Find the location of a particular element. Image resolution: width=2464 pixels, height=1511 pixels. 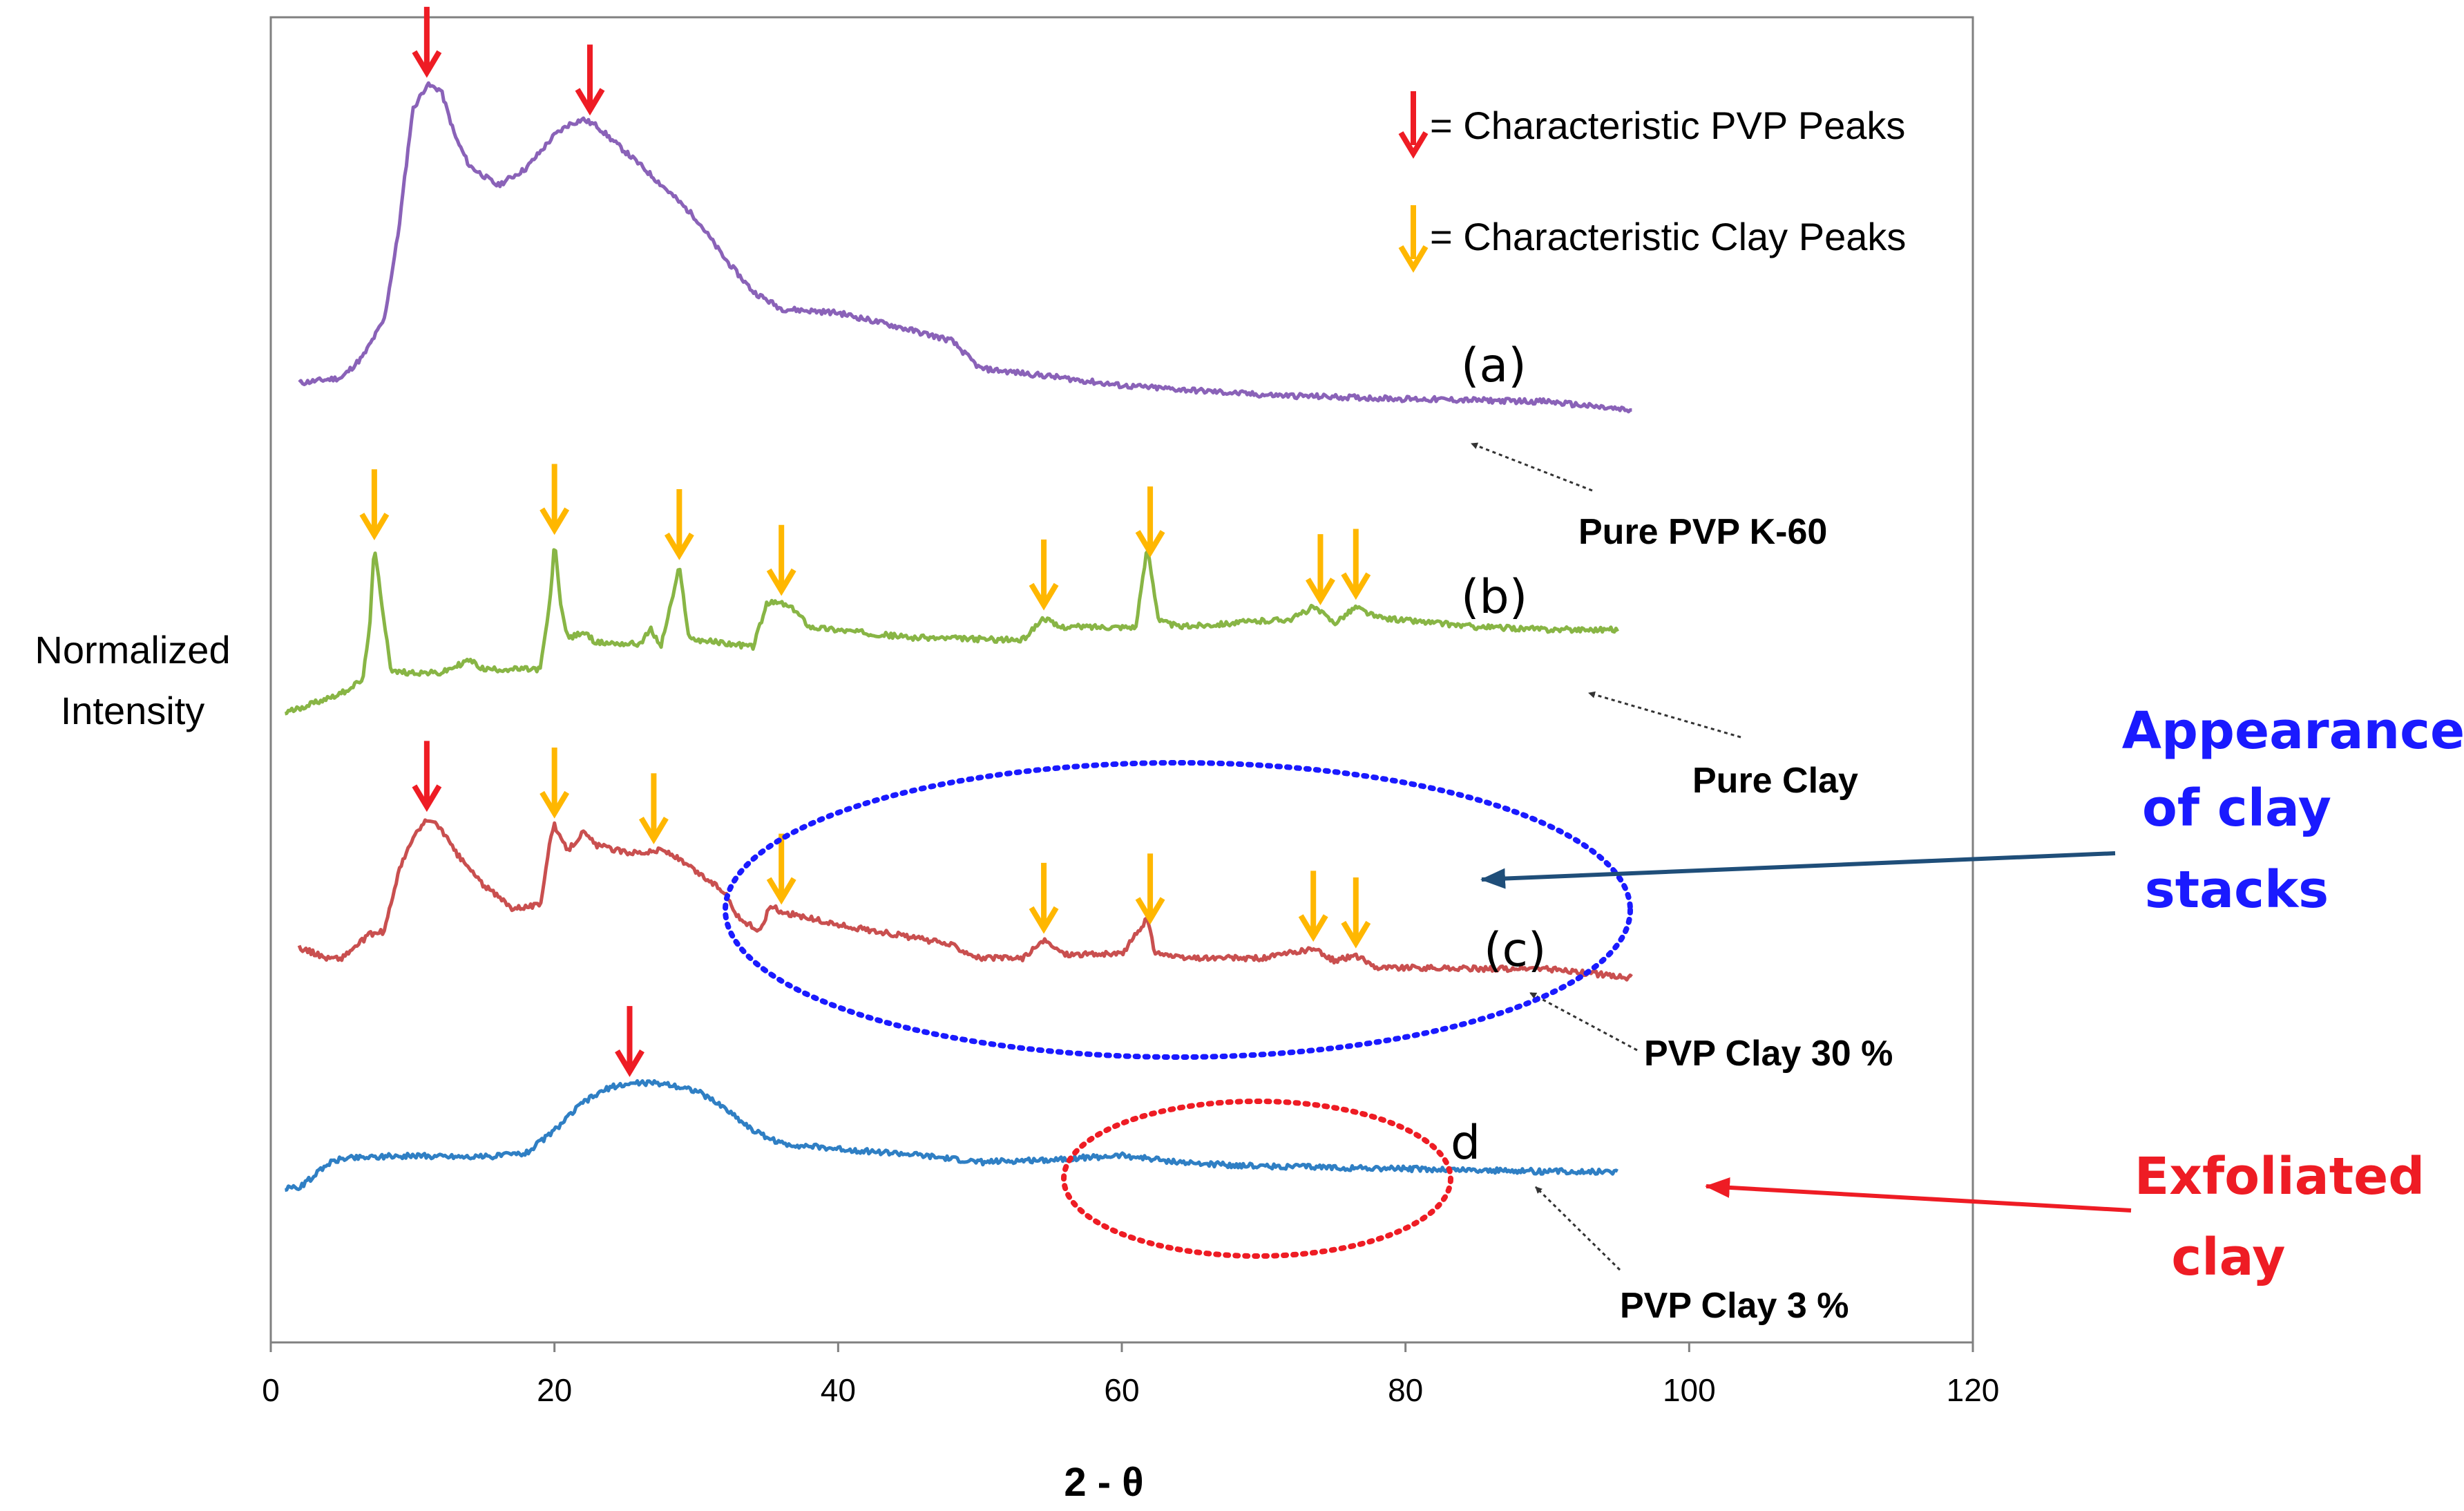

annotation-stacks-line2: of clay is located at coordinates (2236, 808).